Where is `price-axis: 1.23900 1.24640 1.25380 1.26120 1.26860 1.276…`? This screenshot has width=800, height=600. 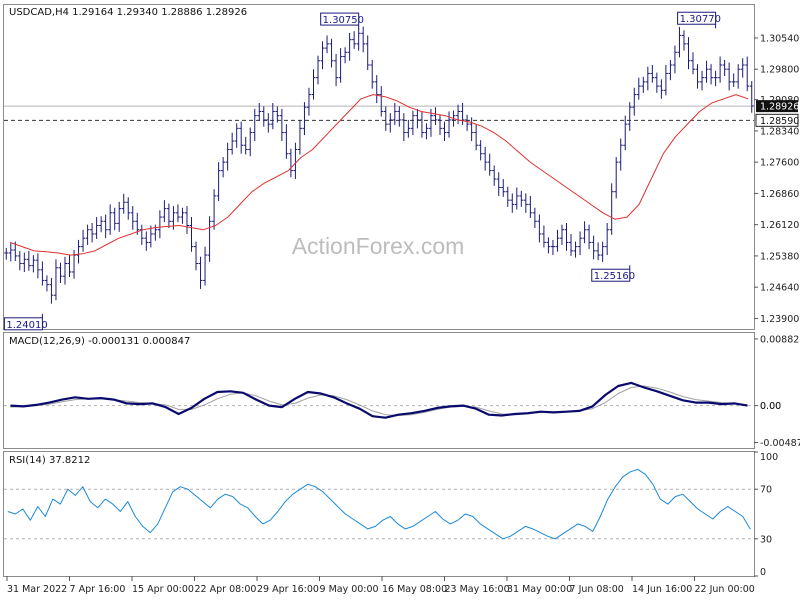
price-axis: 1.23900 1.24640 1.25380 1.26120 1.26860 1.276… is located at coordinates (776, 179).